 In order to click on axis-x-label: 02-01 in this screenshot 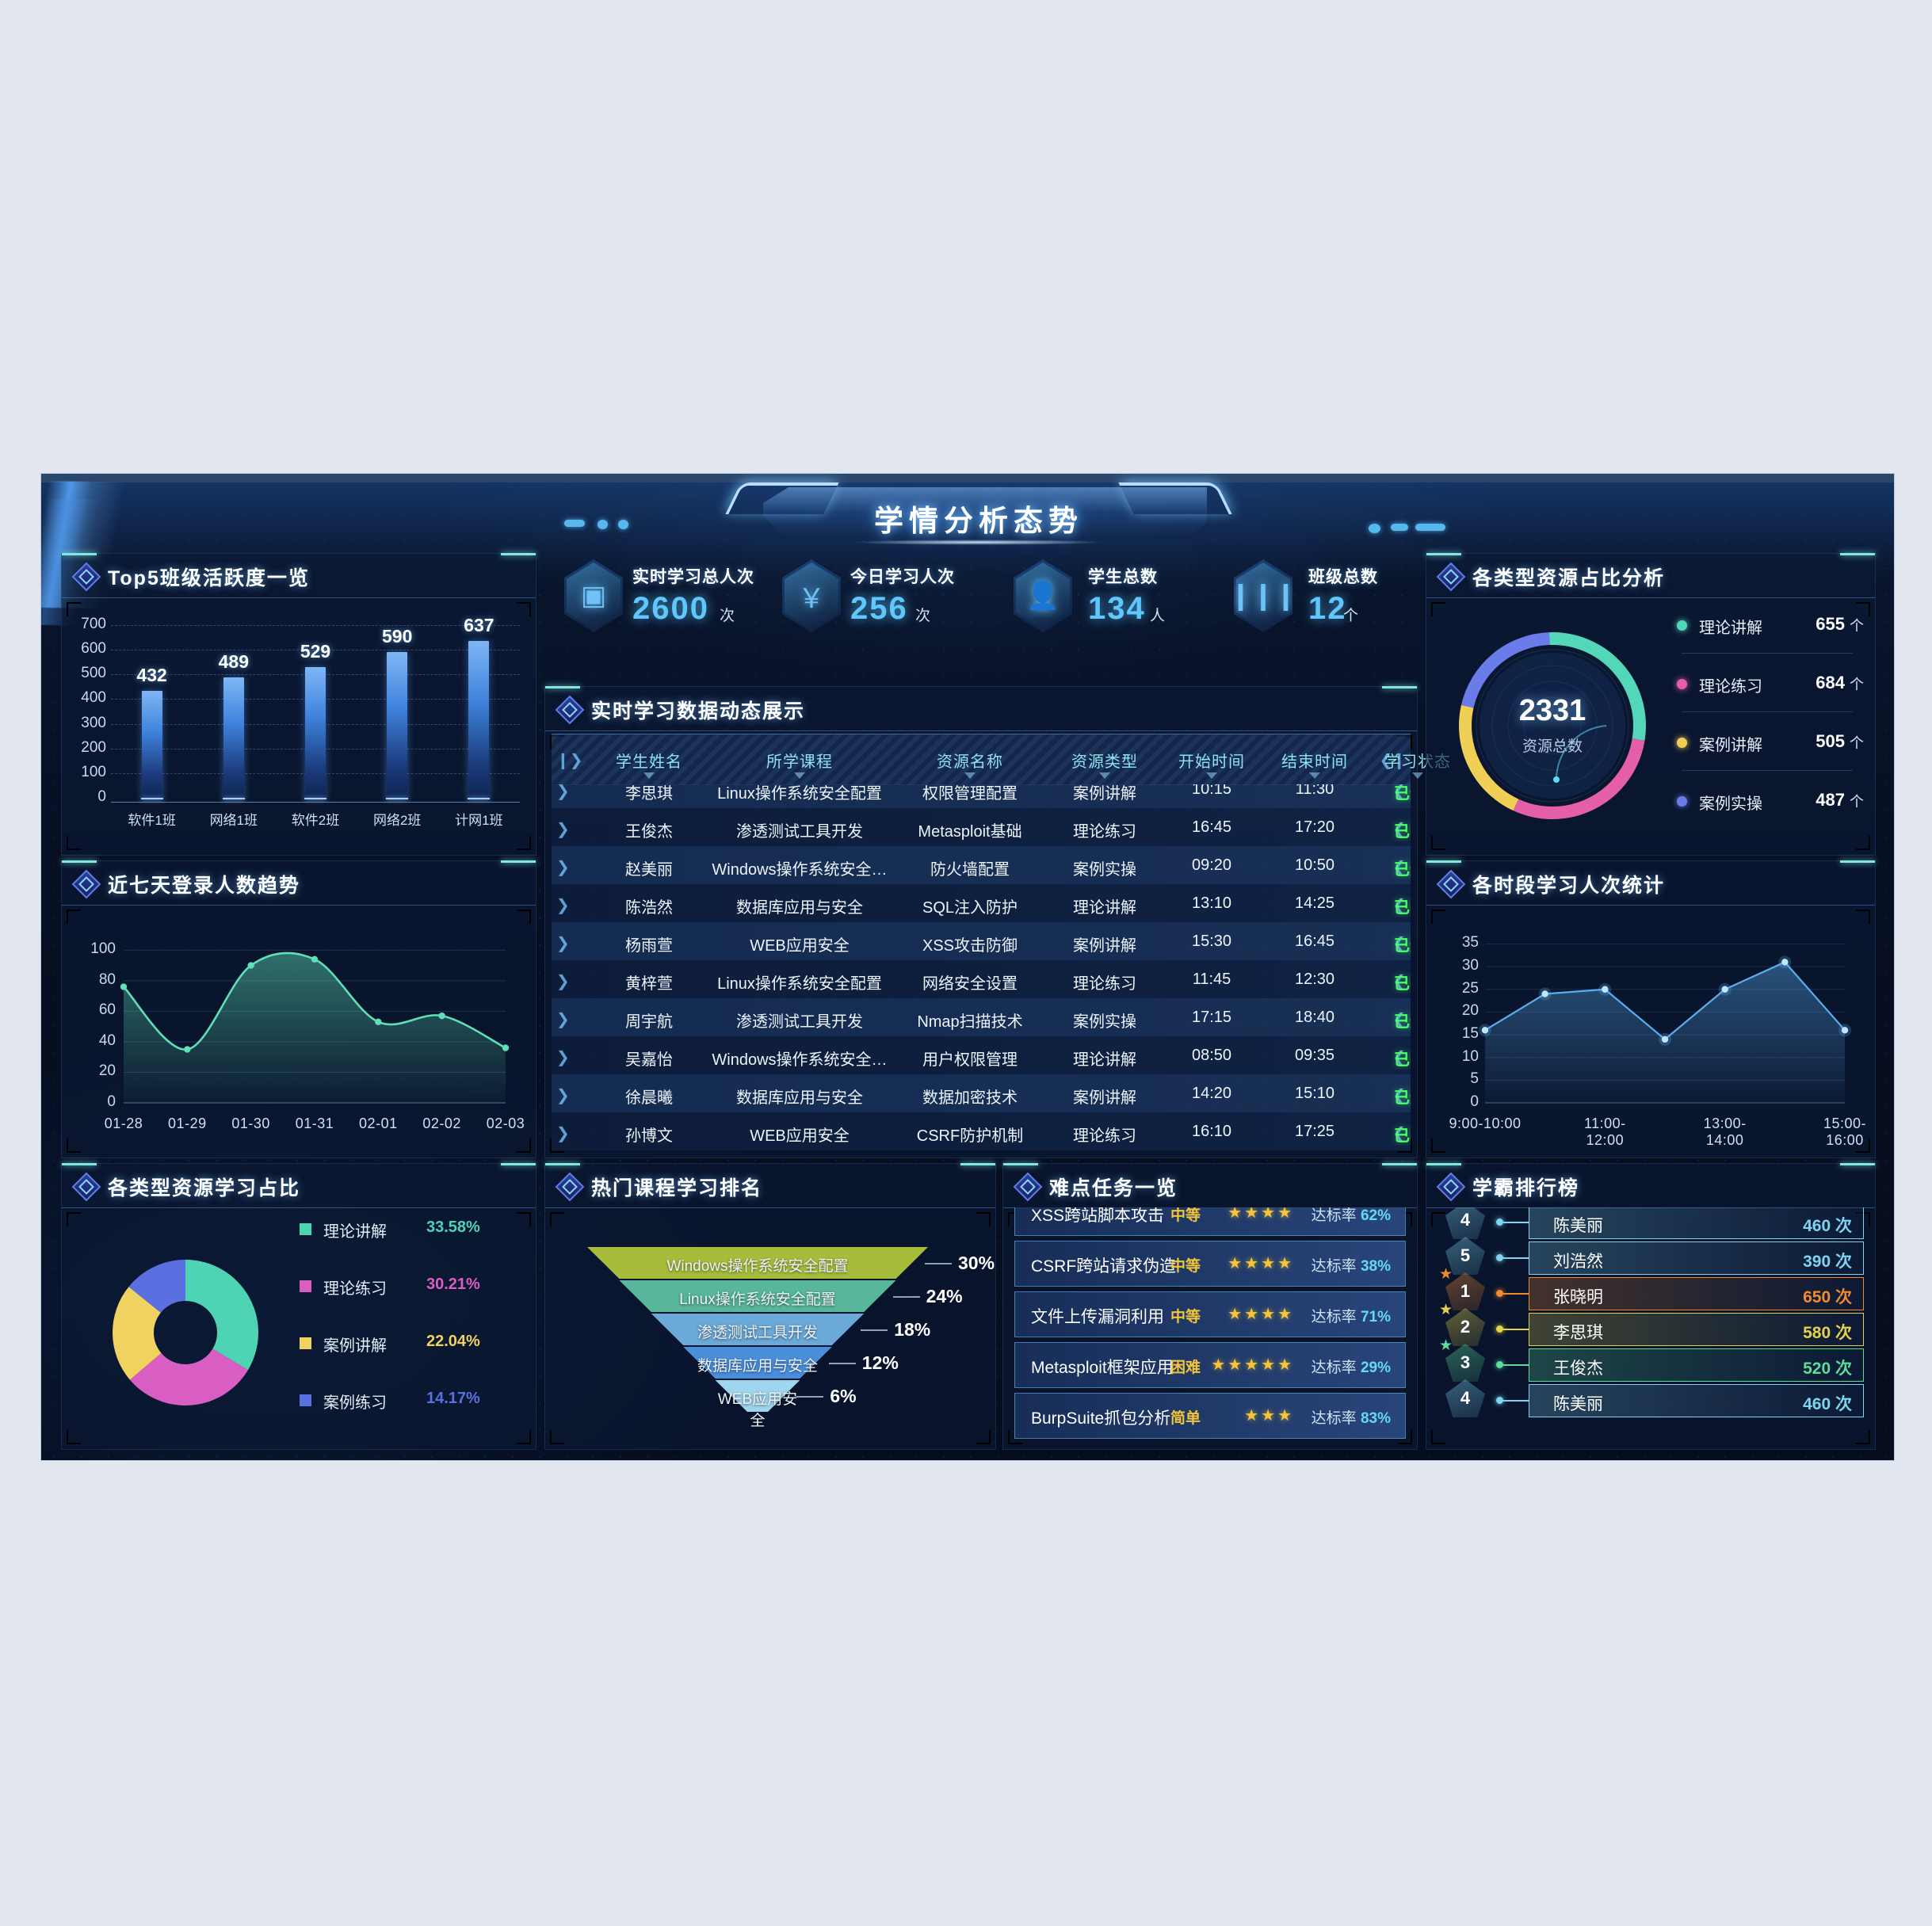, I will do `click(378, 1123)`.